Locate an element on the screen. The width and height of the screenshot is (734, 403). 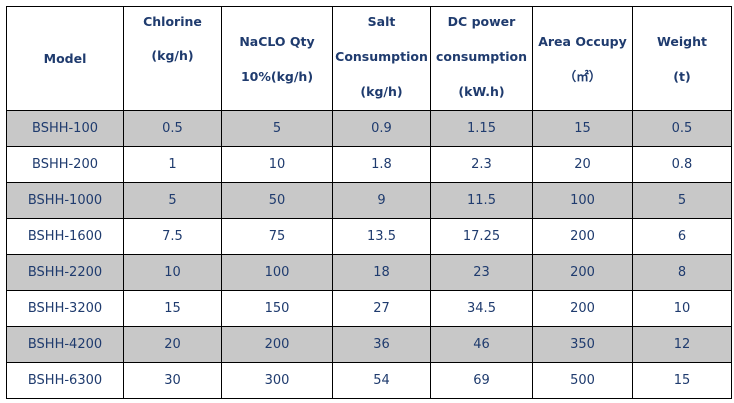
header-area: Area Occupy （㎡） is located at coordinates (582, 58).